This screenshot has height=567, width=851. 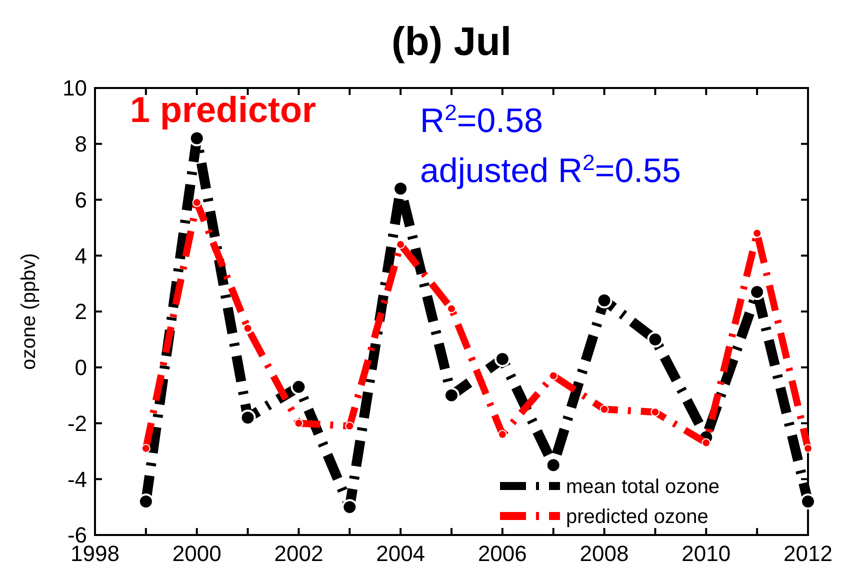 What do you see at coordinates (197, 553) in the screenshot?
I see `x-tick-label: 2000` at bounding box center [197, 553].